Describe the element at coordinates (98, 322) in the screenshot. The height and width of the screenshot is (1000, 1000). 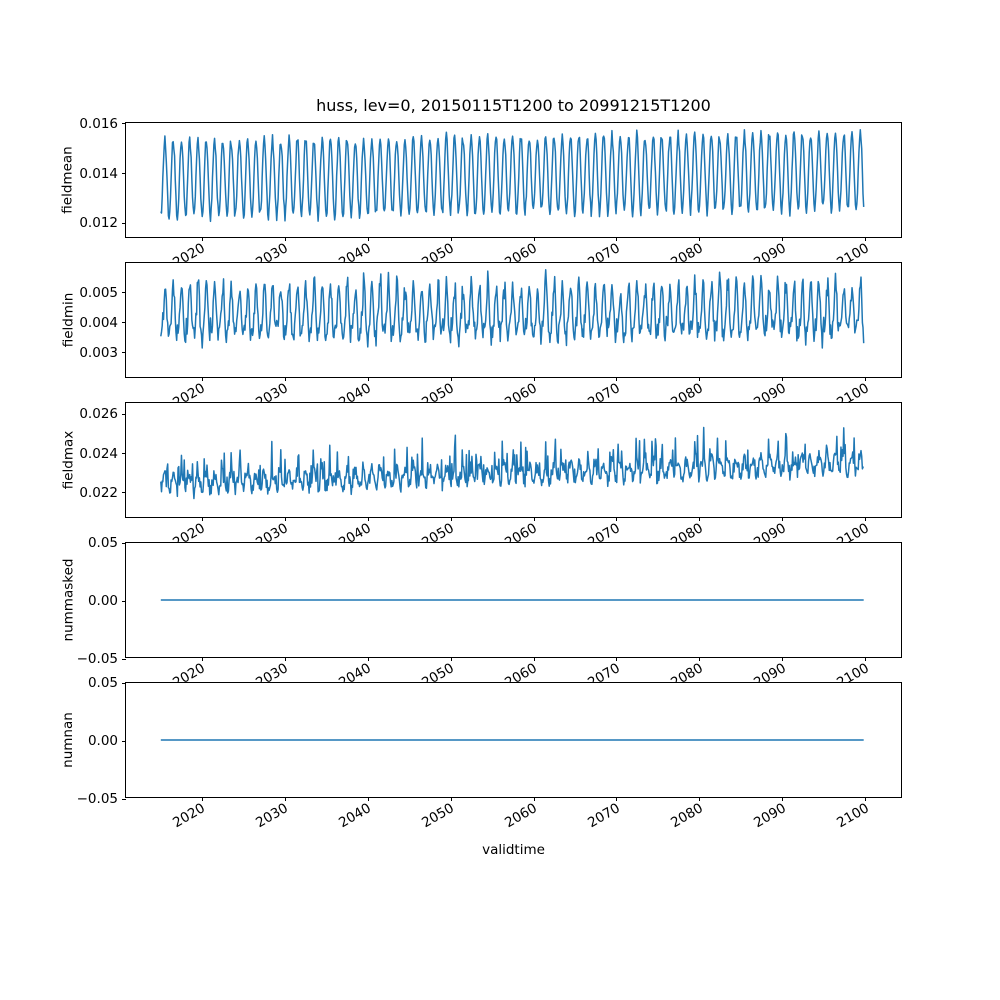
I see `y-tick-label: 0.004` at that location.